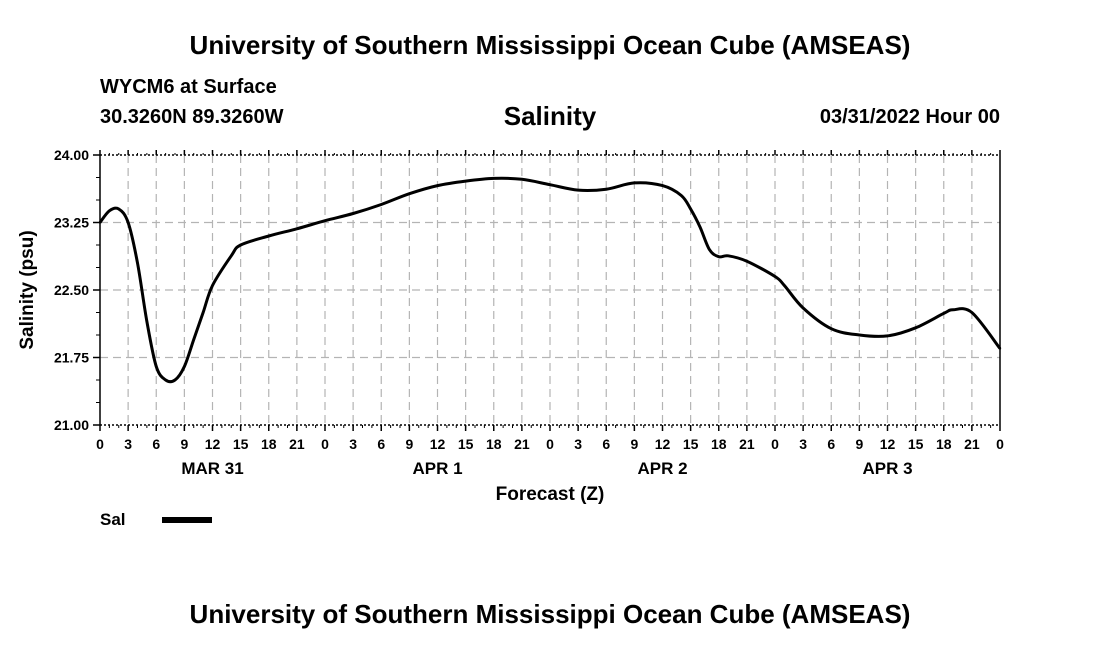 The height and width of the screenshot is (650, 1100). Describe the element at coordinates (909, 117) in the screenshot. I see `forecast-datetime: 03/31/2022 Hour 00` at that location.